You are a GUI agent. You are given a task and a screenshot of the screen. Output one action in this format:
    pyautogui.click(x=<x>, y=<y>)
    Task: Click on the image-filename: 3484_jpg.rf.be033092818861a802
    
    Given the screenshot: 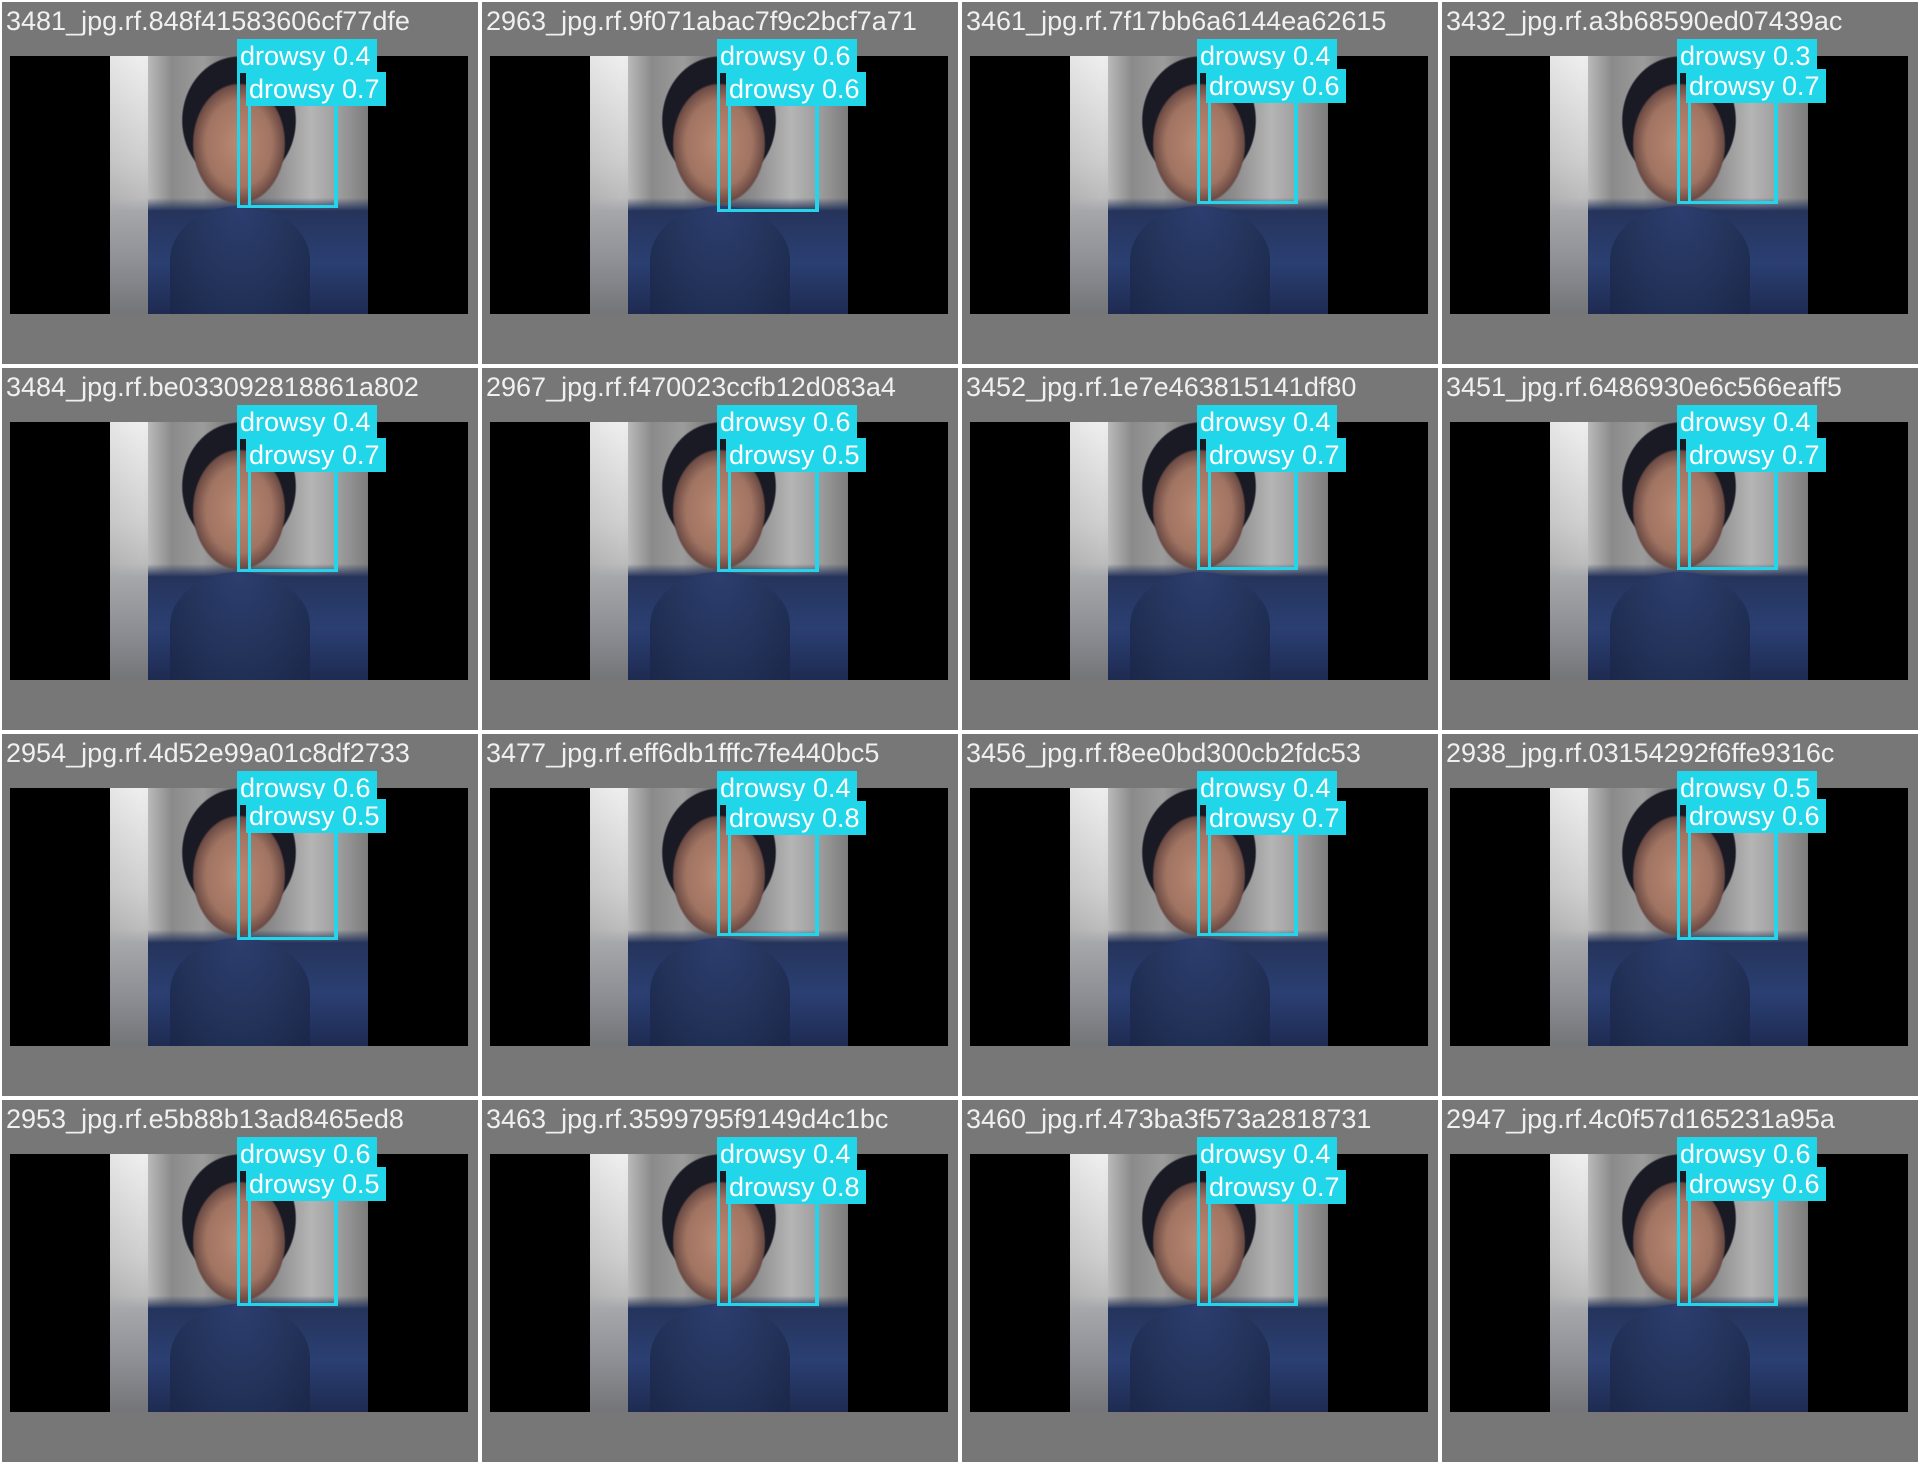 What is the action you would take?
    pyautogui.click(x=212, y=387)
    